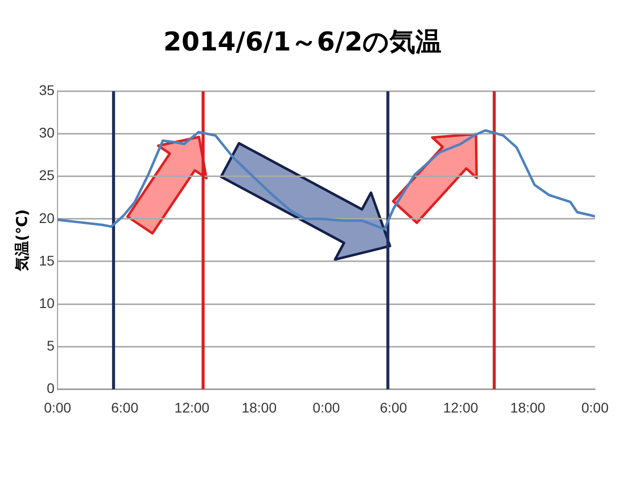  Describe the element at coordinates (46, 132) in the screenshot. I see `y-tick-label: 30` at that location.